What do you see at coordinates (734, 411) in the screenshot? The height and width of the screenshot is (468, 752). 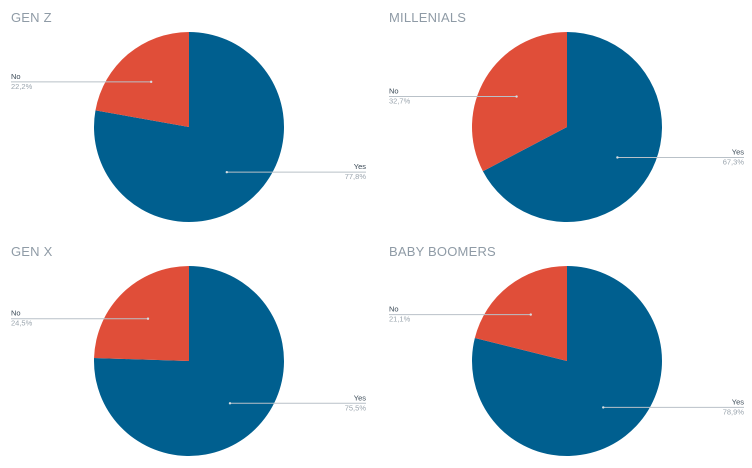 I see `slice-value-label: 78,9%` at bounding box center [734, 411].